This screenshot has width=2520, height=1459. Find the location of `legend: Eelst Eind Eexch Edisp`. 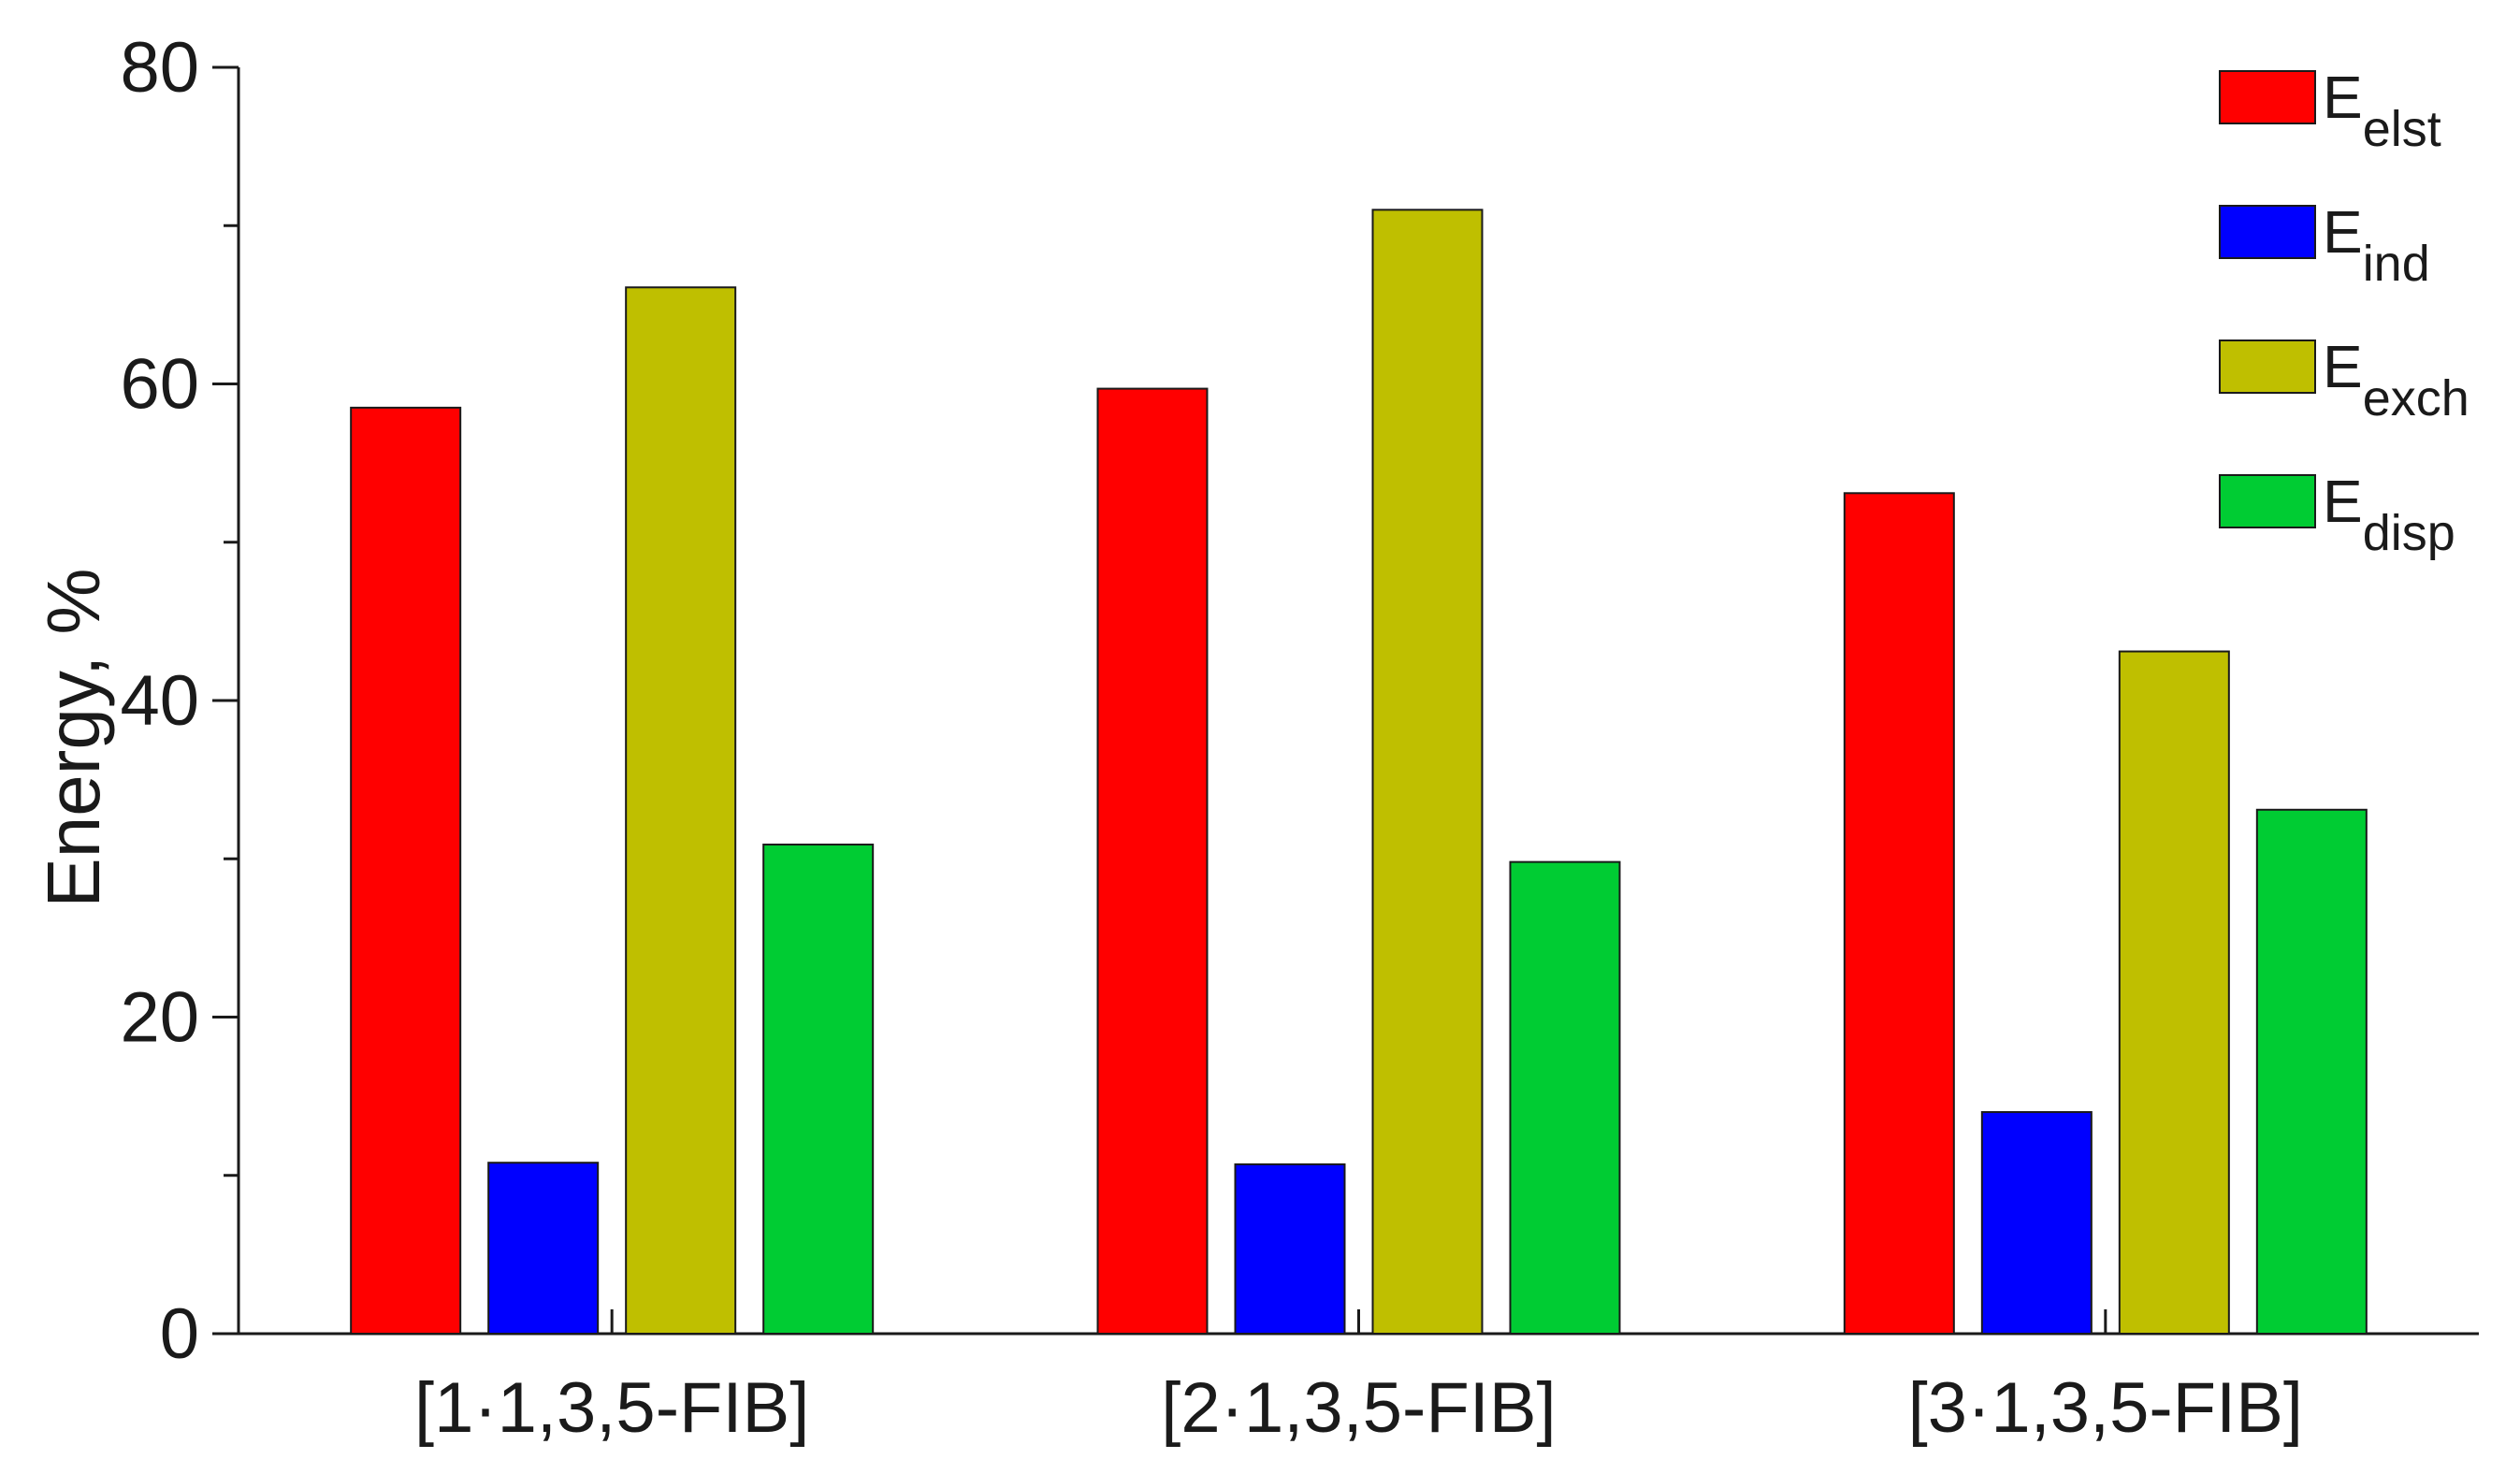

legend: Eelst Eind Eexch Edisp is located at coordinates (2344, 312).